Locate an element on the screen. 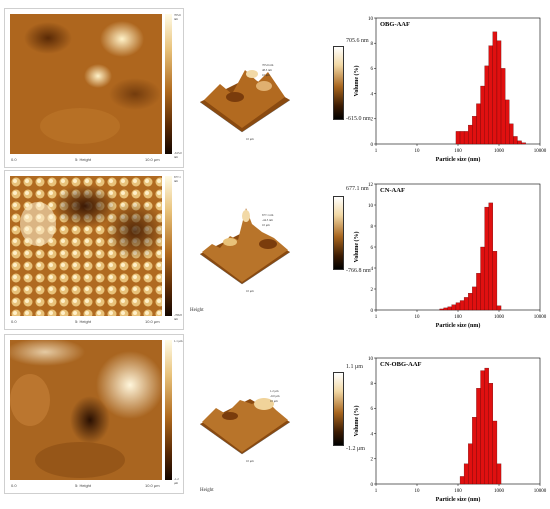 Image resolution: width=550 pixels, height=509 pixels. axis-left-label: 0.0 is located at coordinates (14, 159).